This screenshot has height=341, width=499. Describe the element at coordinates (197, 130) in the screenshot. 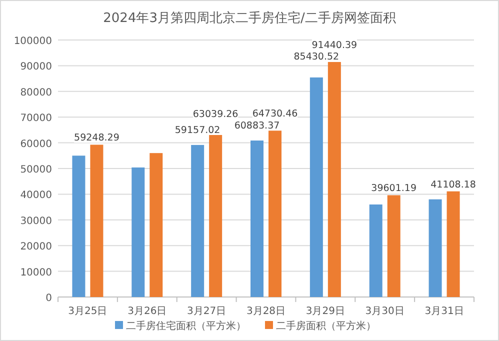

I see `data-label: 59157.02` at that location.